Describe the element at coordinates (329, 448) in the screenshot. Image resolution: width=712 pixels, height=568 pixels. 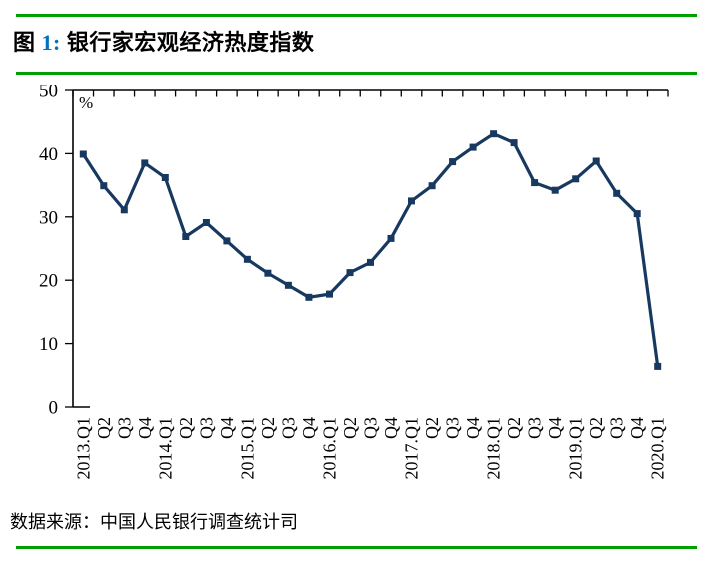
I see `x-tick-label: 2016.Q1` at that location.